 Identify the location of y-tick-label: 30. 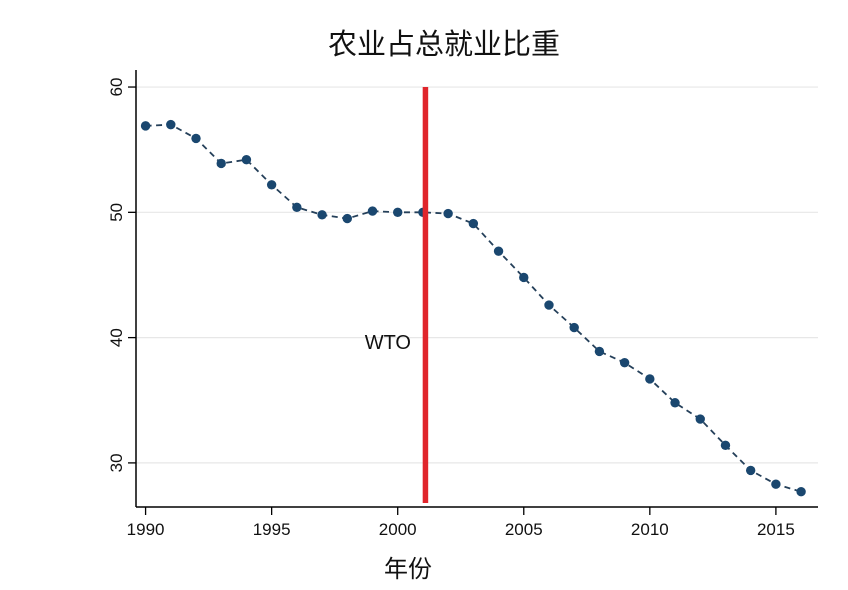
(116, 462).